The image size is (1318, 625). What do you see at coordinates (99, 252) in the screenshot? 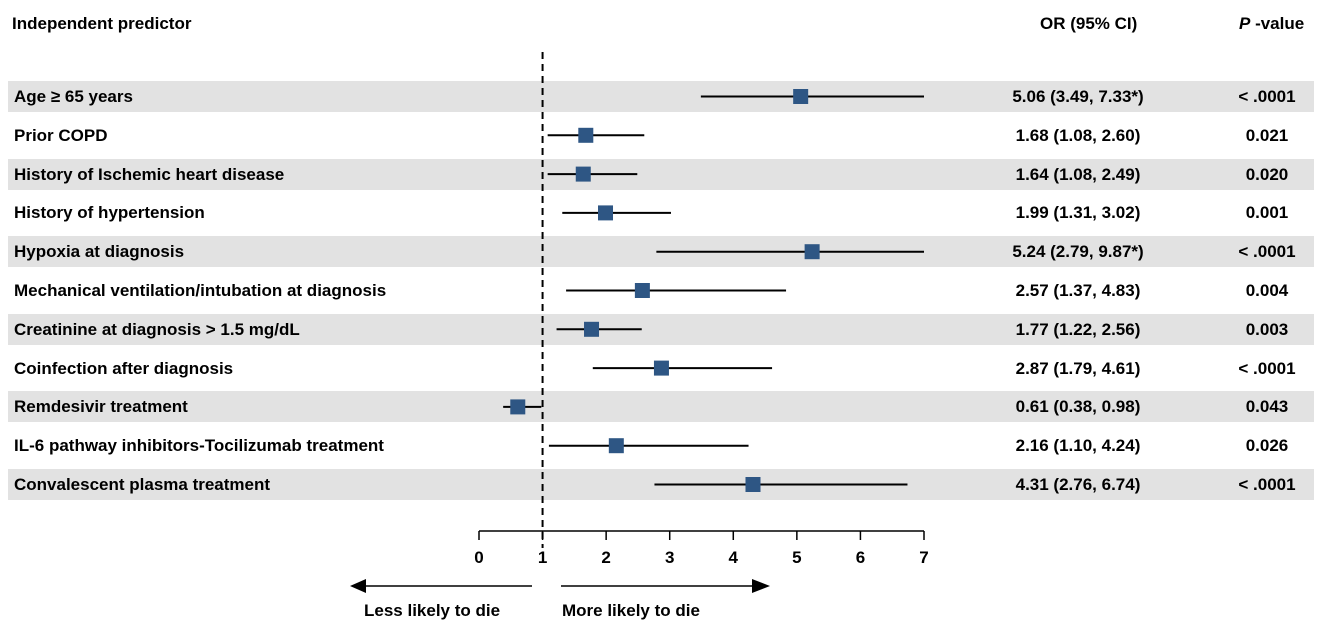
I see `predictor-label: Hypoxia at diagnosis` at bounding box center [99, 252].